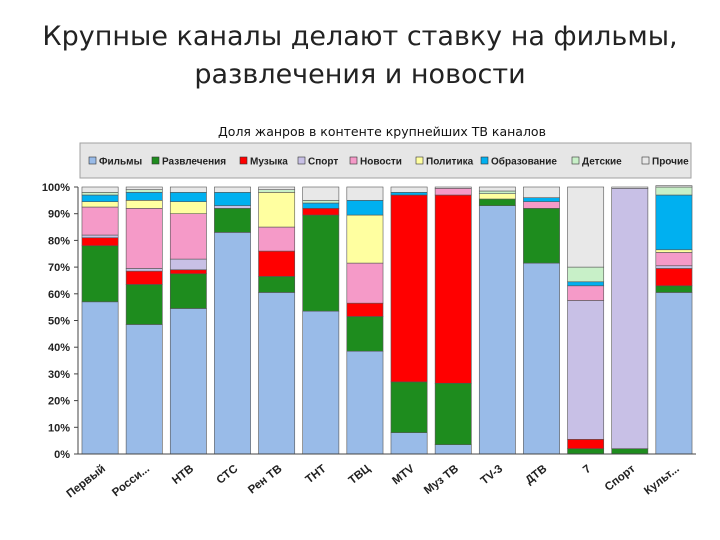 This screenshot has width=720, height=540. I want to click on y-tick-label: 50%, so click(59, 322).